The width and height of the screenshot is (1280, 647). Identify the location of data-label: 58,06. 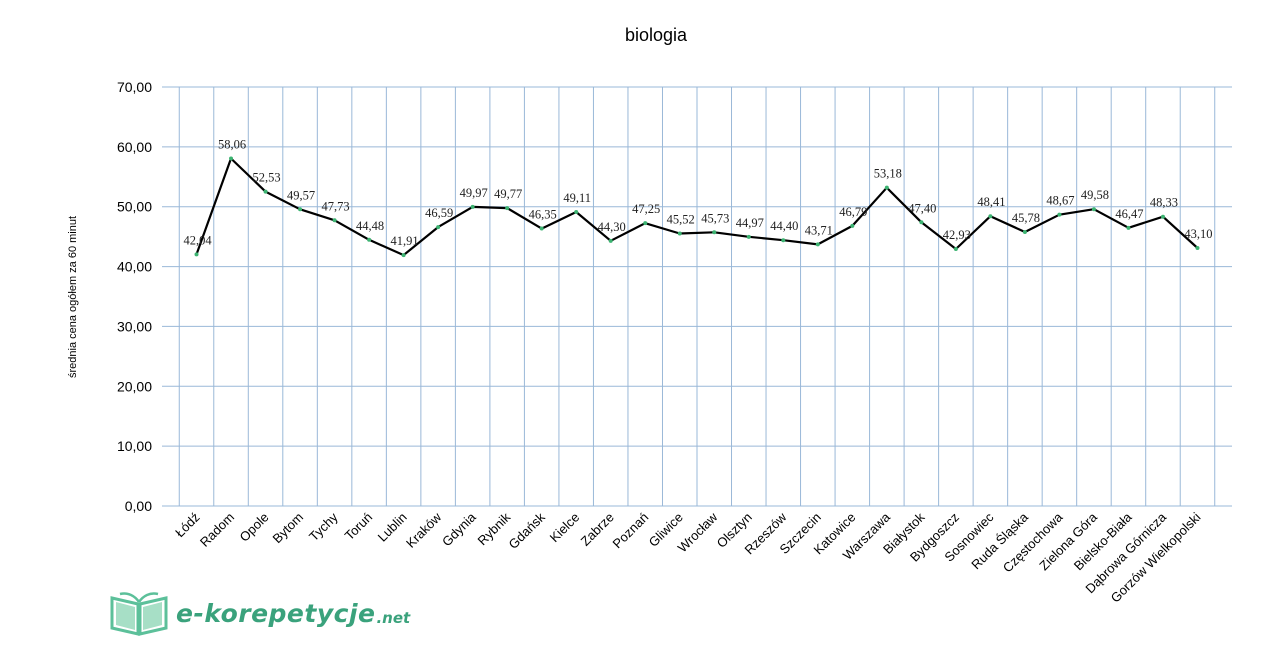
(232, 144).